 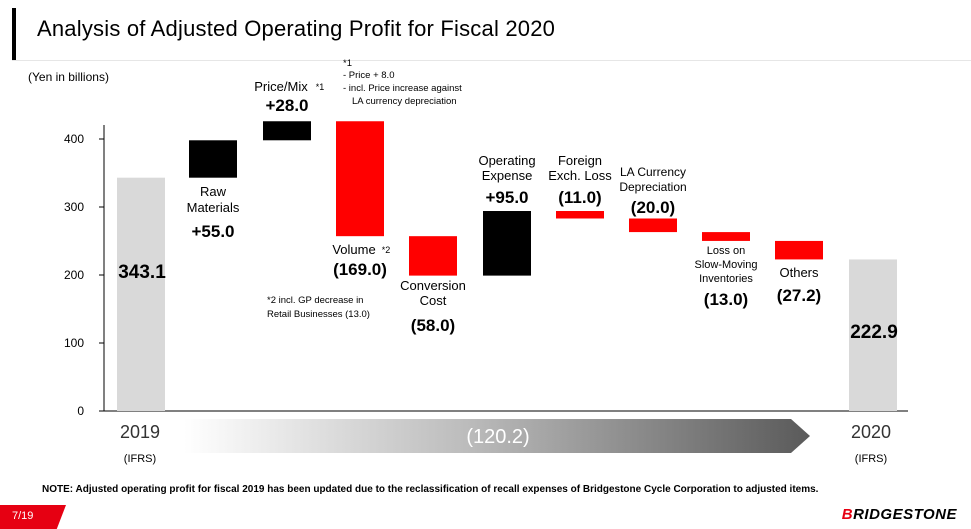 What do you see at coordinates (23, 516) in the screenshot?
I see `page-number: 7/19` at bounding box center [23, 516].